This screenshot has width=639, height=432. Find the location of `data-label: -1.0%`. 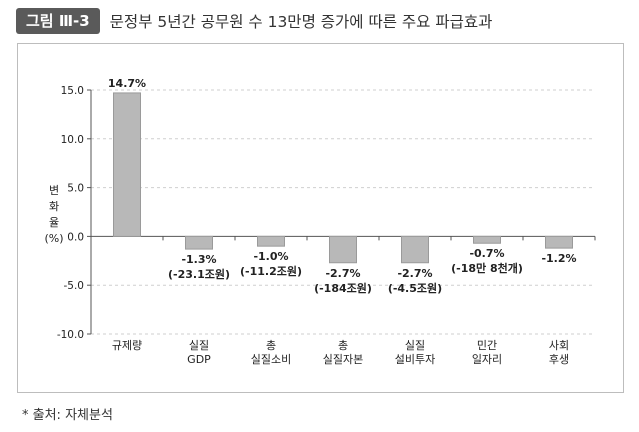

data-label: -1.0% is located at coordinates (270, 256).